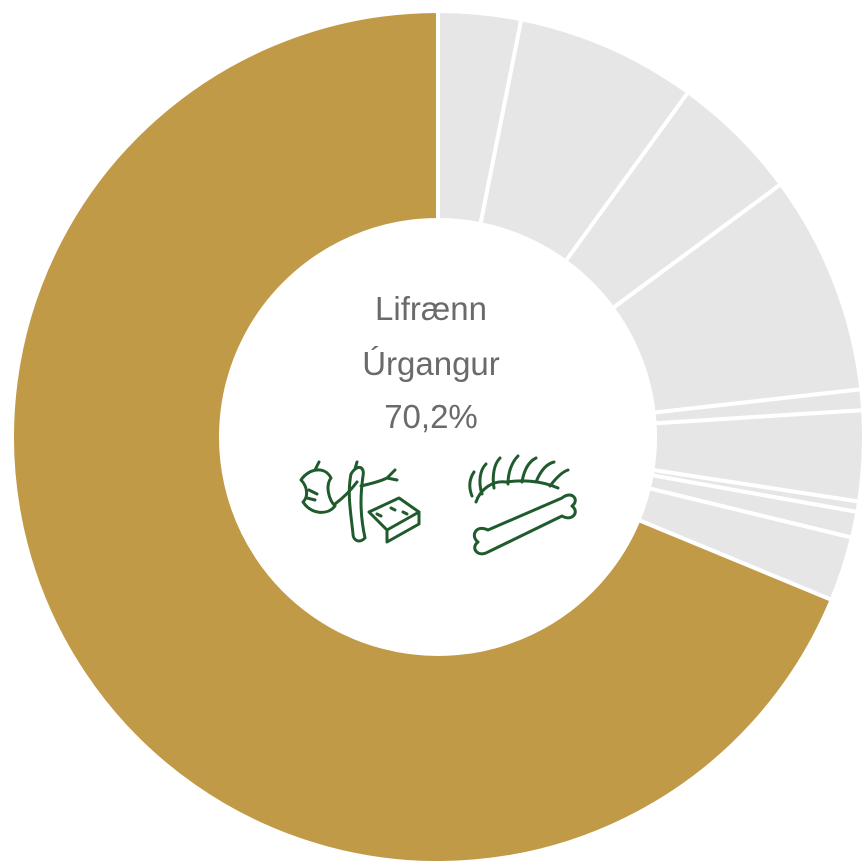 This screenshot has height=861, width=862. I want to click on food-scraps-icon, so click(360, 502).